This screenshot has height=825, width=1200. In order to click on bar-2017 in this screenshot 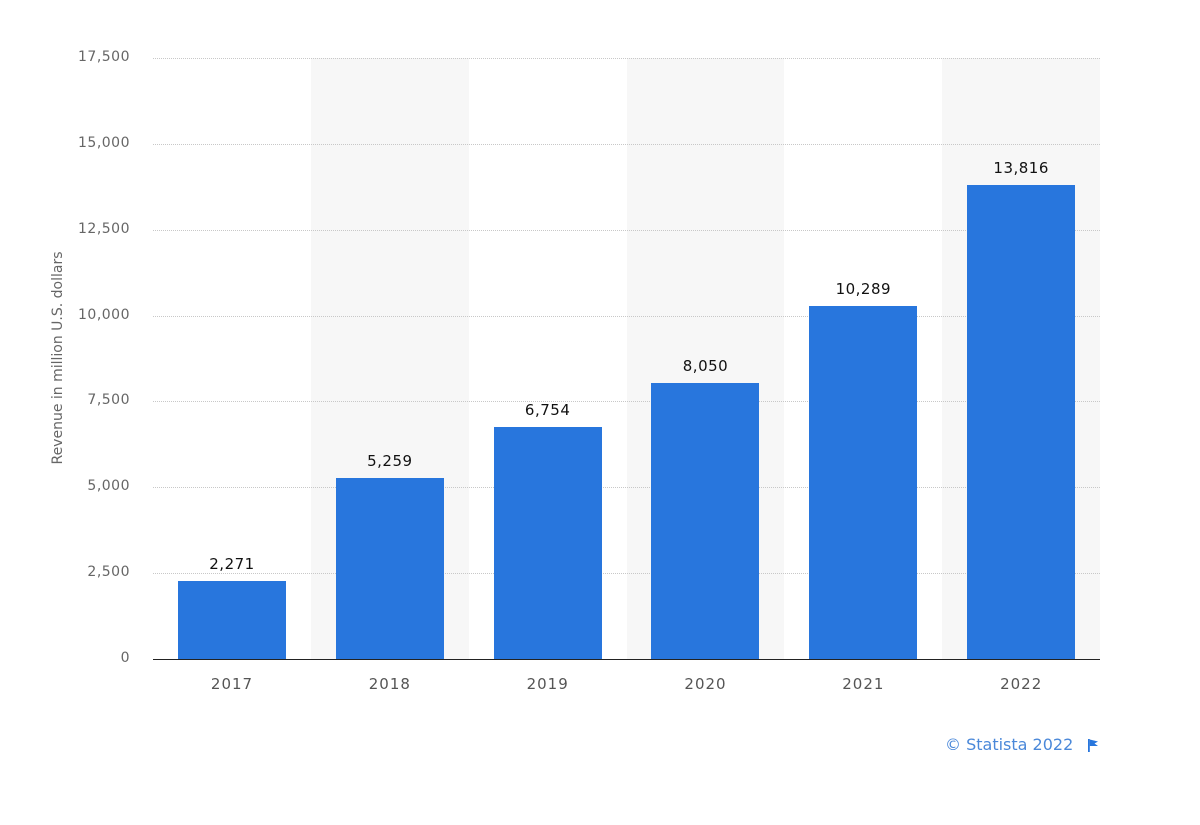, I will do `click(231, 620)`.